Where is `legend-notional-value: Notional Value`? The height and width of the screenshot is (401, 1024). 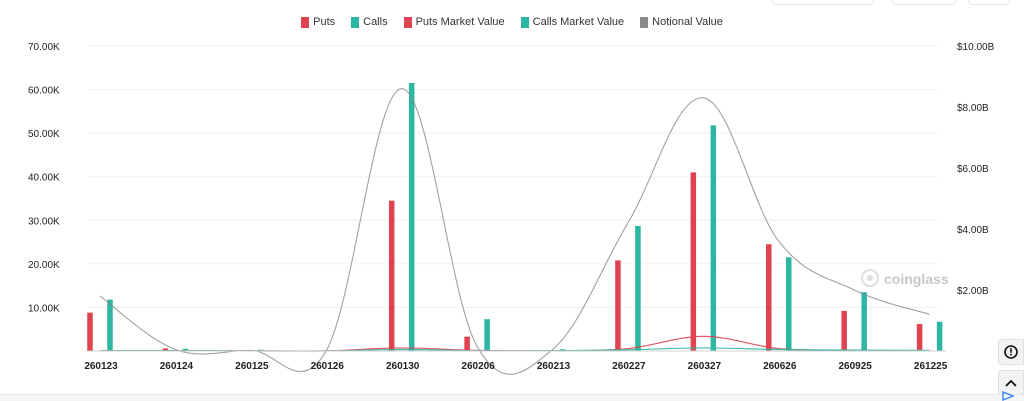 legend-notional-value: Notional Value is located at coordinates (681, 22).